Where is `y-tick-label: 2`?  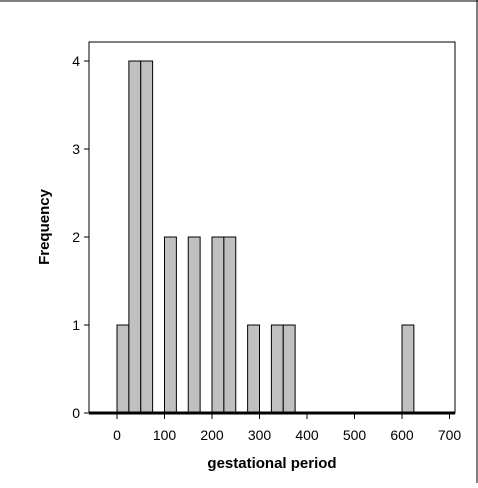 y-tick-label: 2 is located at coordinates (76, 237).